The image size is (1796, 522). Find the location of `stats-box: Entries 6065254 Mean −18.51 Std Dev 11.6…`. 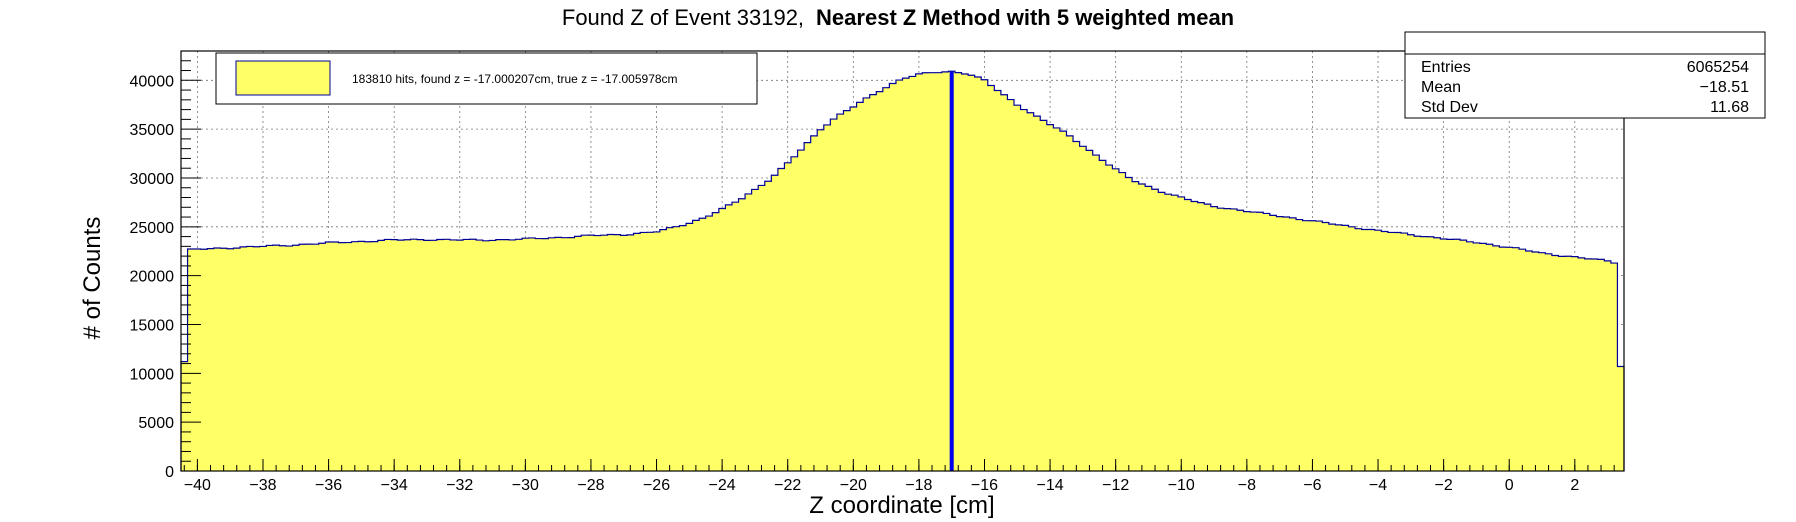

stats-box: Entries 6065254 Mean −18.51 Std Dev 11.6… is located at coordinates (1585, 75).